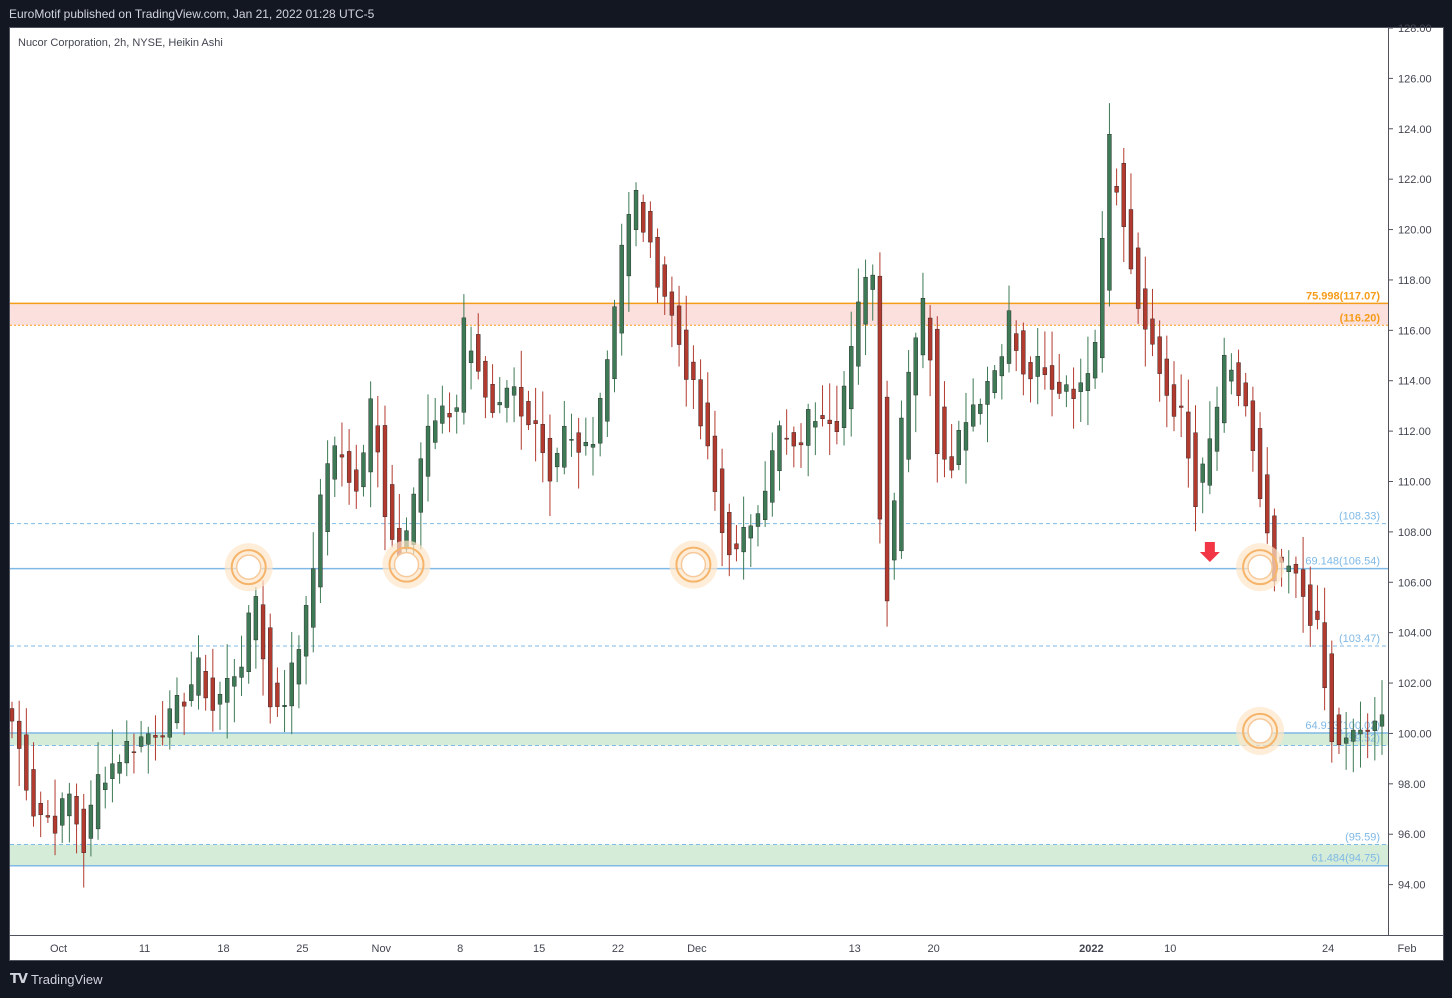  Describe the element at coordinates (726, 945) in the screenshot. I see `time-axis: Oct 11 18 25 Nov 8 15 22 Dec 13 20 2022 10 24 Feb` at that location.